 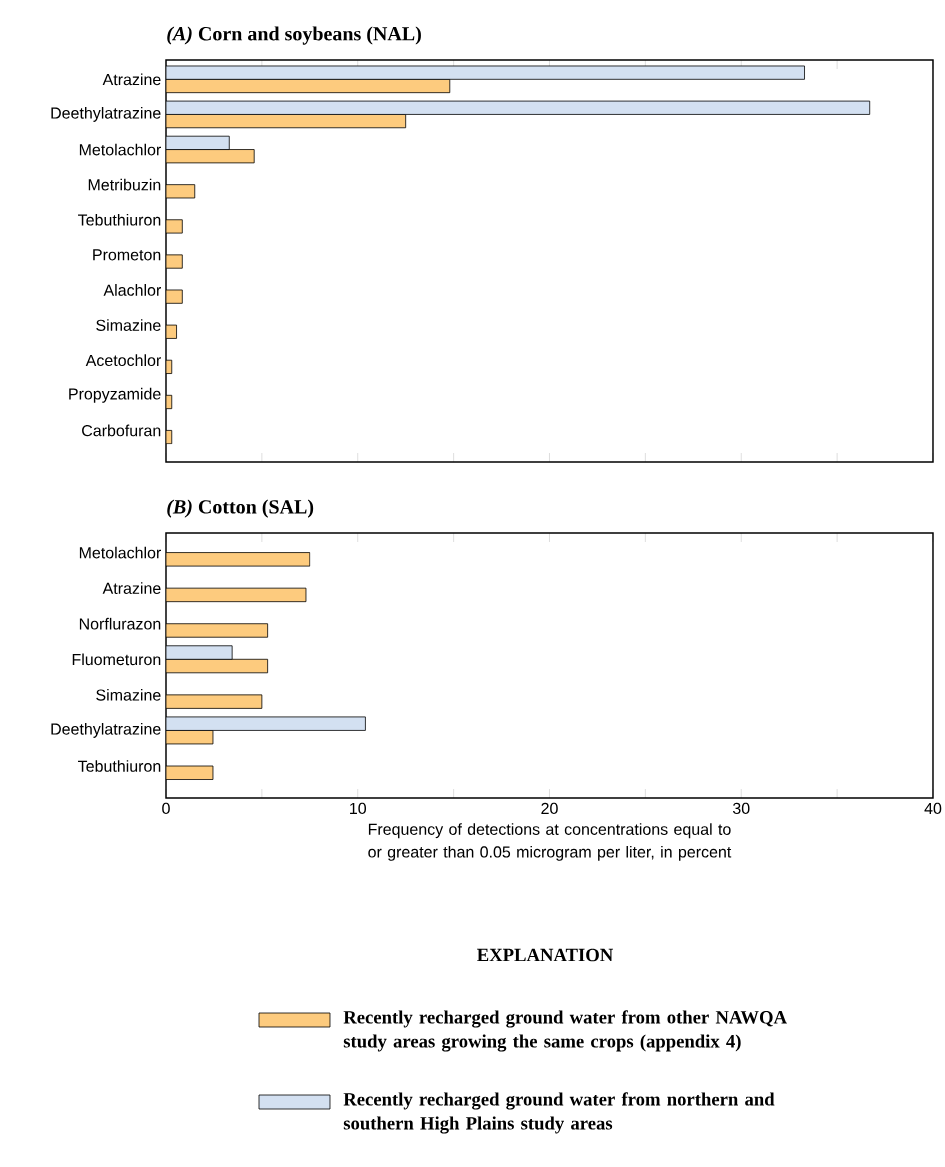 I want to click on x-axis-title: Frequency of detections at concentrations equal to or greater than 0.05 microgram per liter, in percent, so click(x=550, y=842).